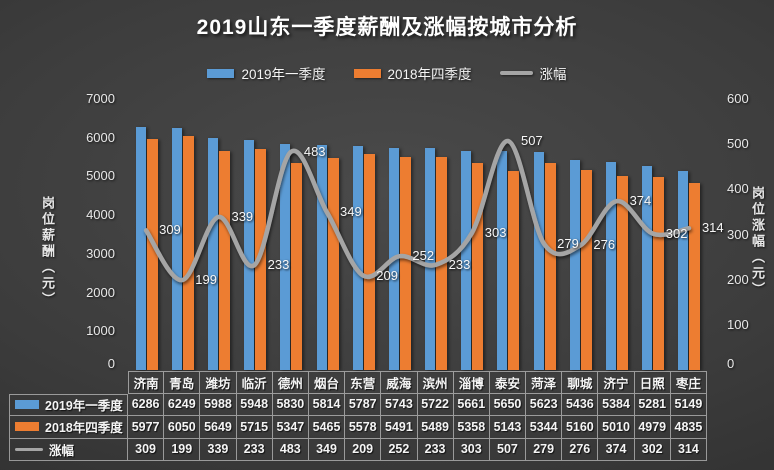 Image resolution: width=774 pixels, height=470 pixels. Describe the element at coordinates (206, 280) in the screenshot. I see `line-value-label: 199` at that location.